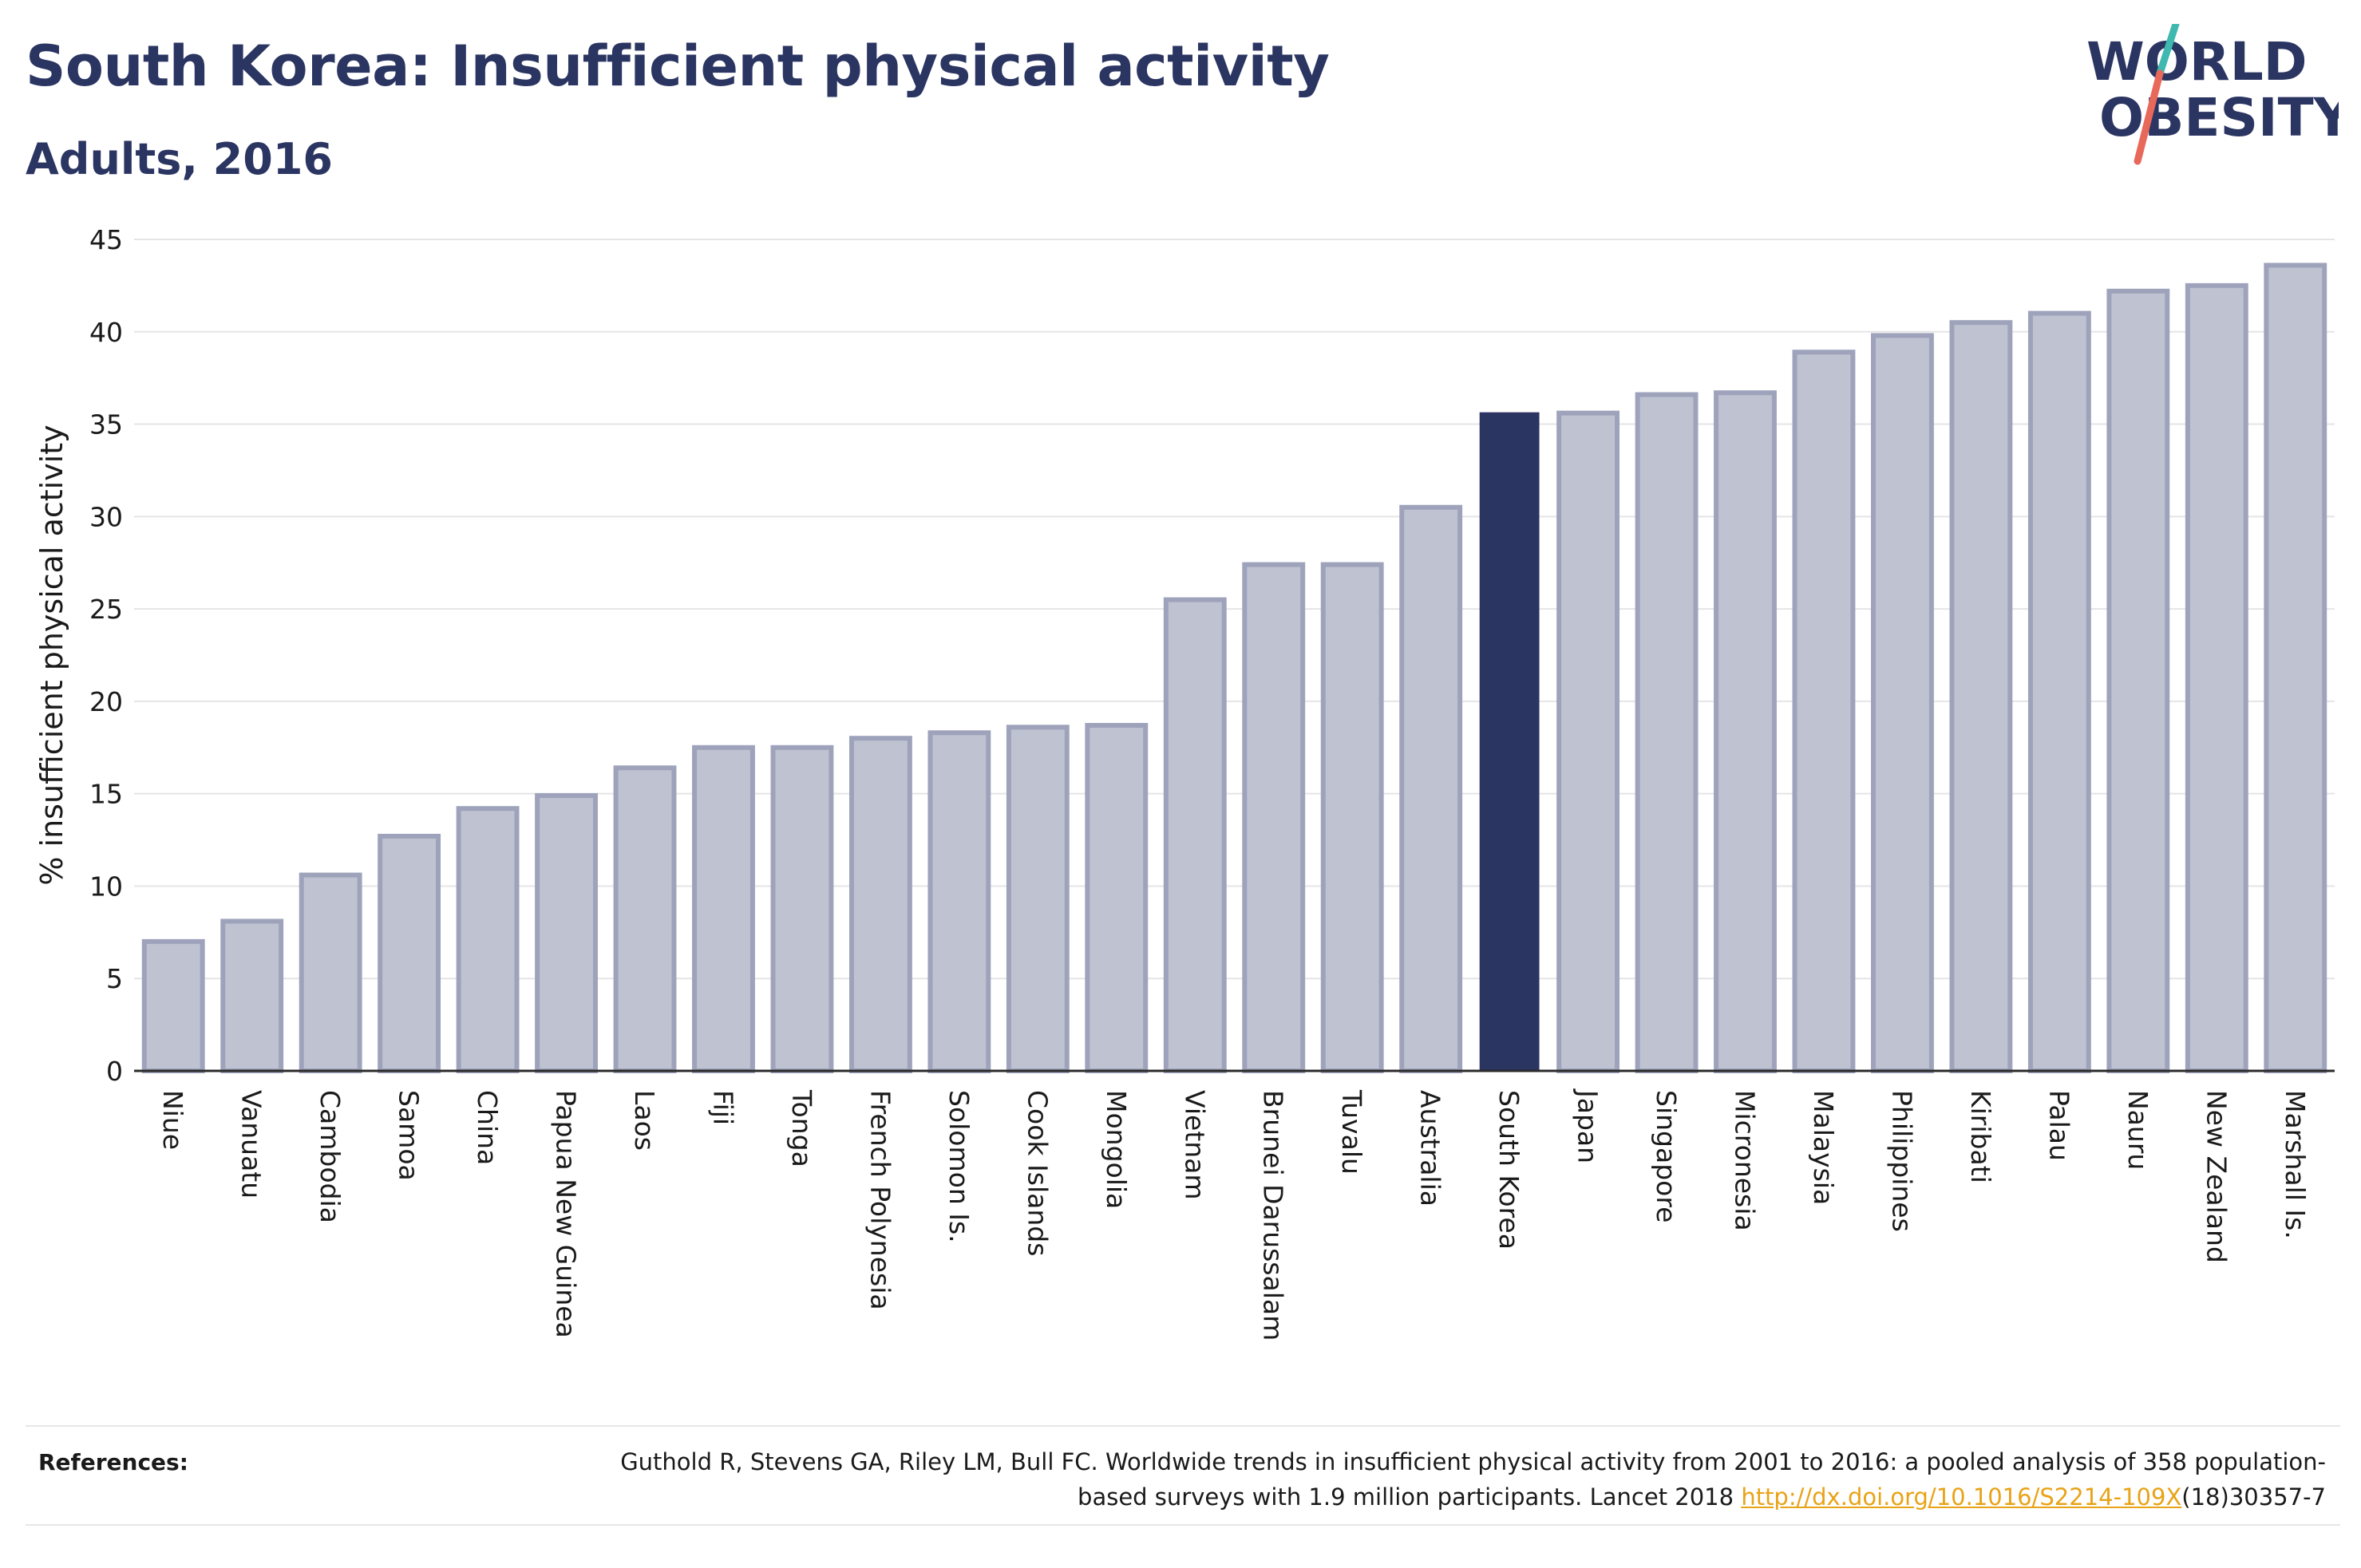 The height and width of the screenshot is (1568, 2361). Describe the element at coordinates (1588, 1125) in the screenshot. I see `x-tick-label: Japan` at that location.